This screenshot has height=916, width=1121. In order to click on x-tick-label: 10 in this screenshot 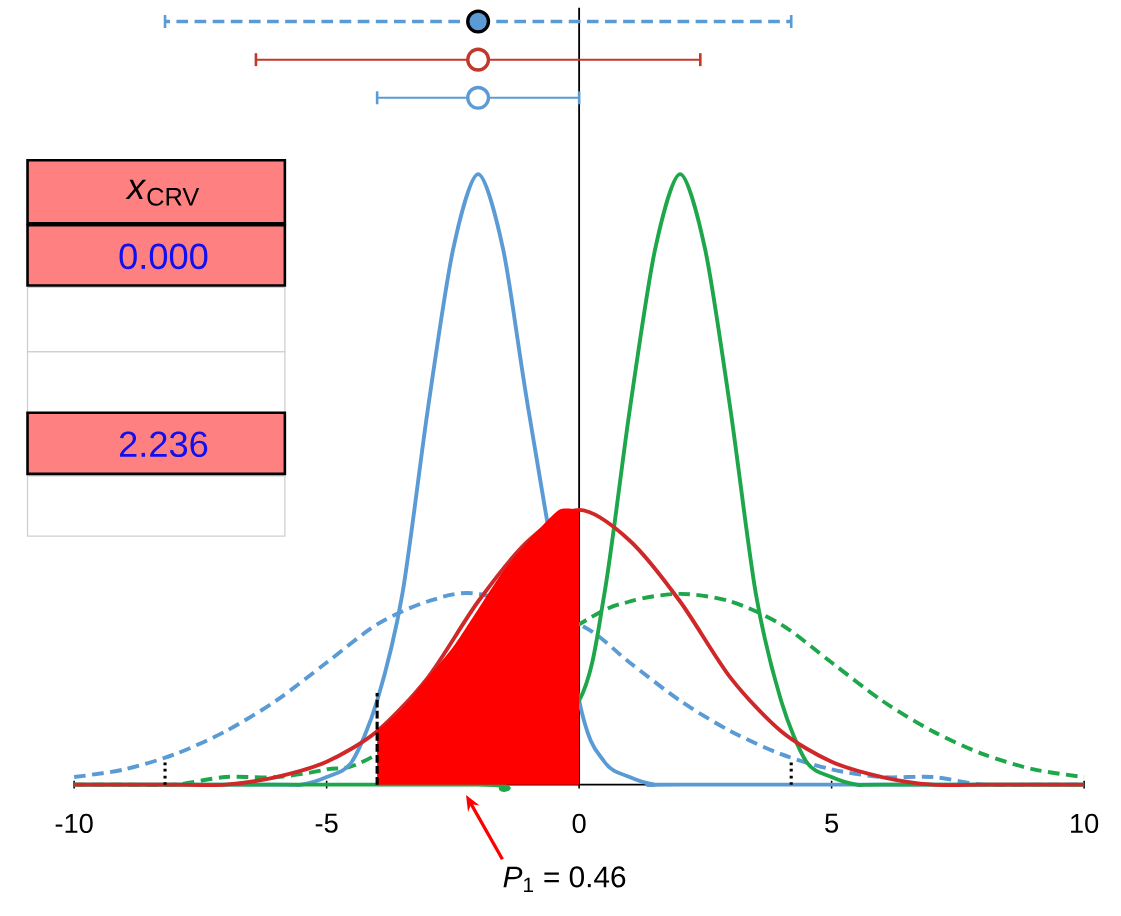, I will do `click(1085, 823)`.